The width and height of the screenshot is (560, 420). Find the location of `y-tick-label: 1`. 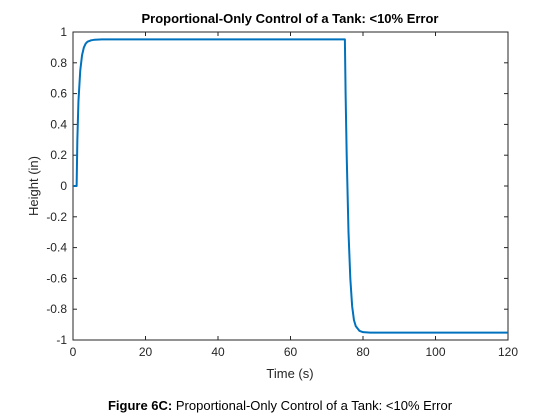

y-tick-label: 1 is located at coordinates (63, 32).